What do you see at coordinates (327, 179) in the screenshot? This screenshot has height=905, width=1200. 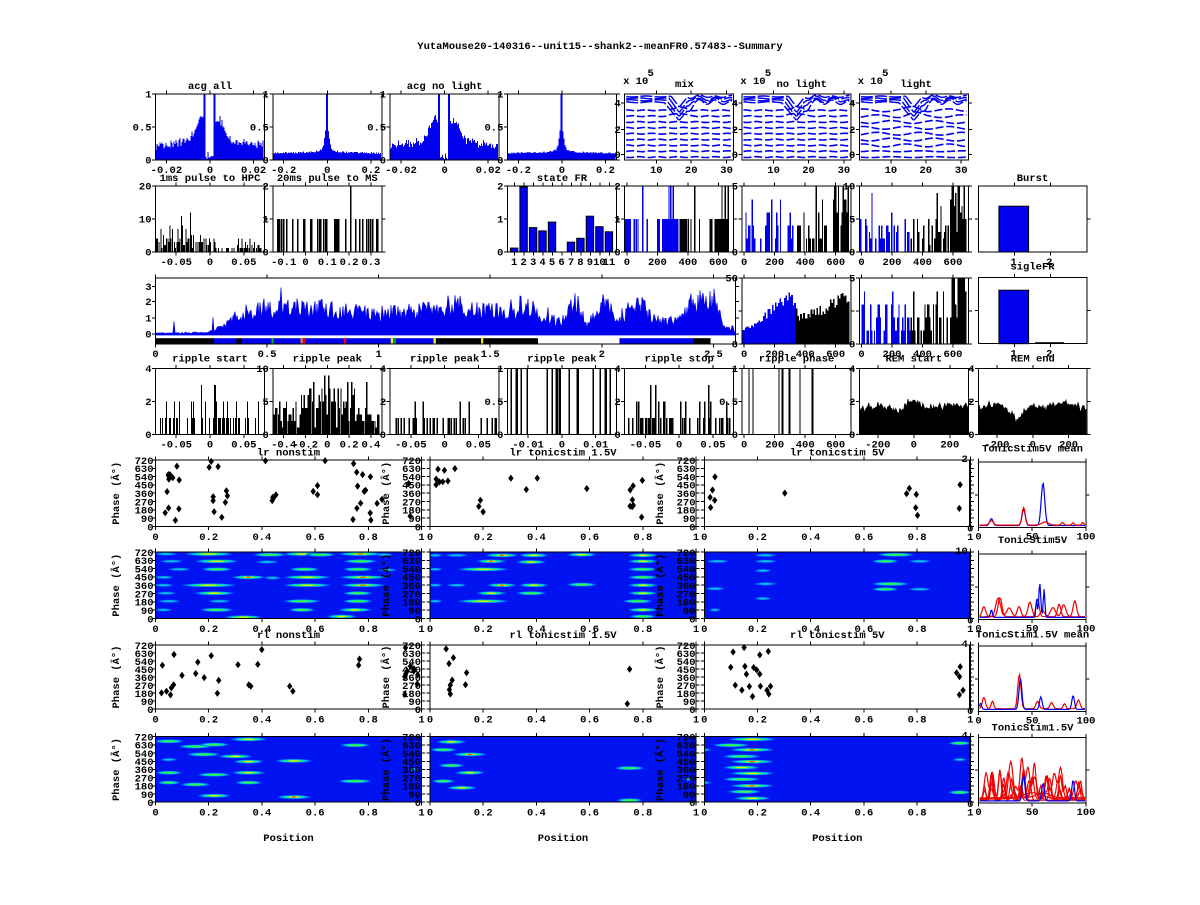 I see `svg-text: 20ms pulse to MS` at bounding box center [327, 179].